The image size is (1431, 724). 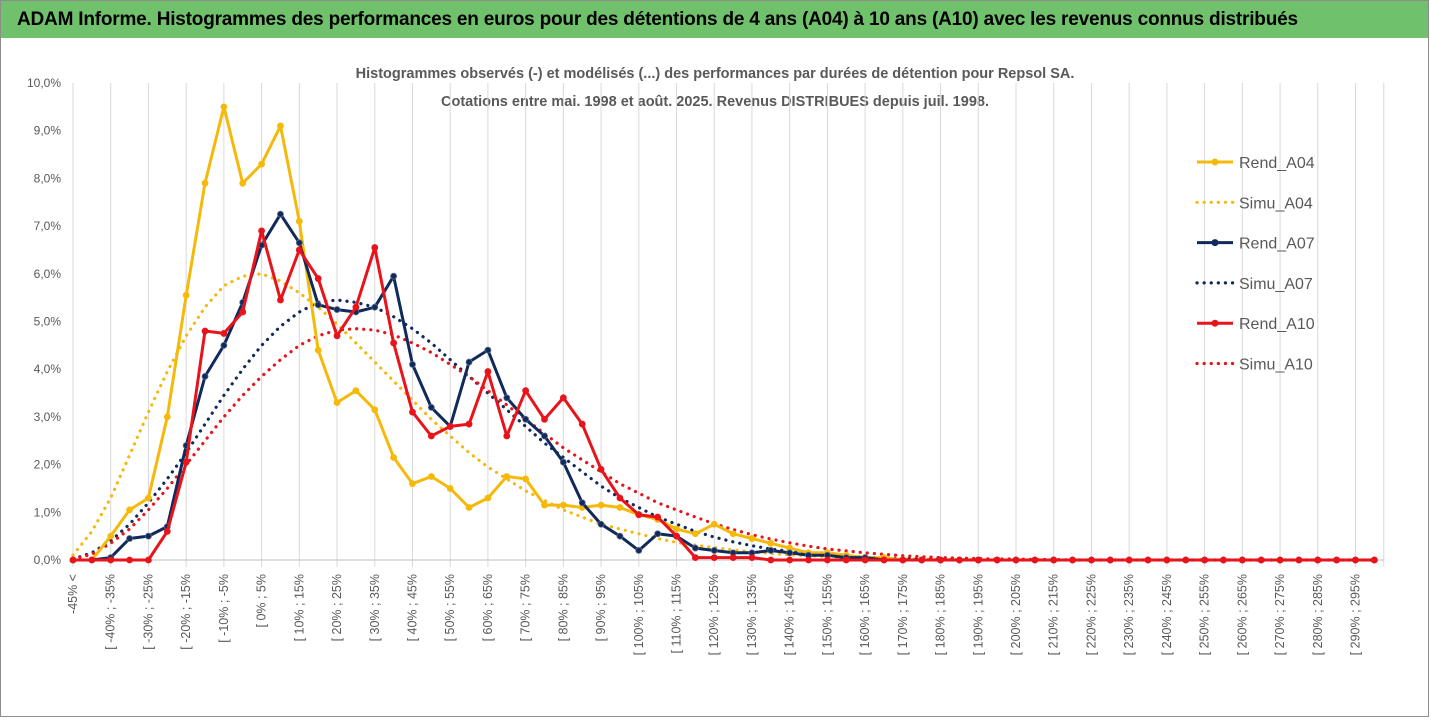 What do you see at coordinates (48, 560) in the screenshot?
I see `y-tick-label: 0,0%` at bounding box center [48, 560].